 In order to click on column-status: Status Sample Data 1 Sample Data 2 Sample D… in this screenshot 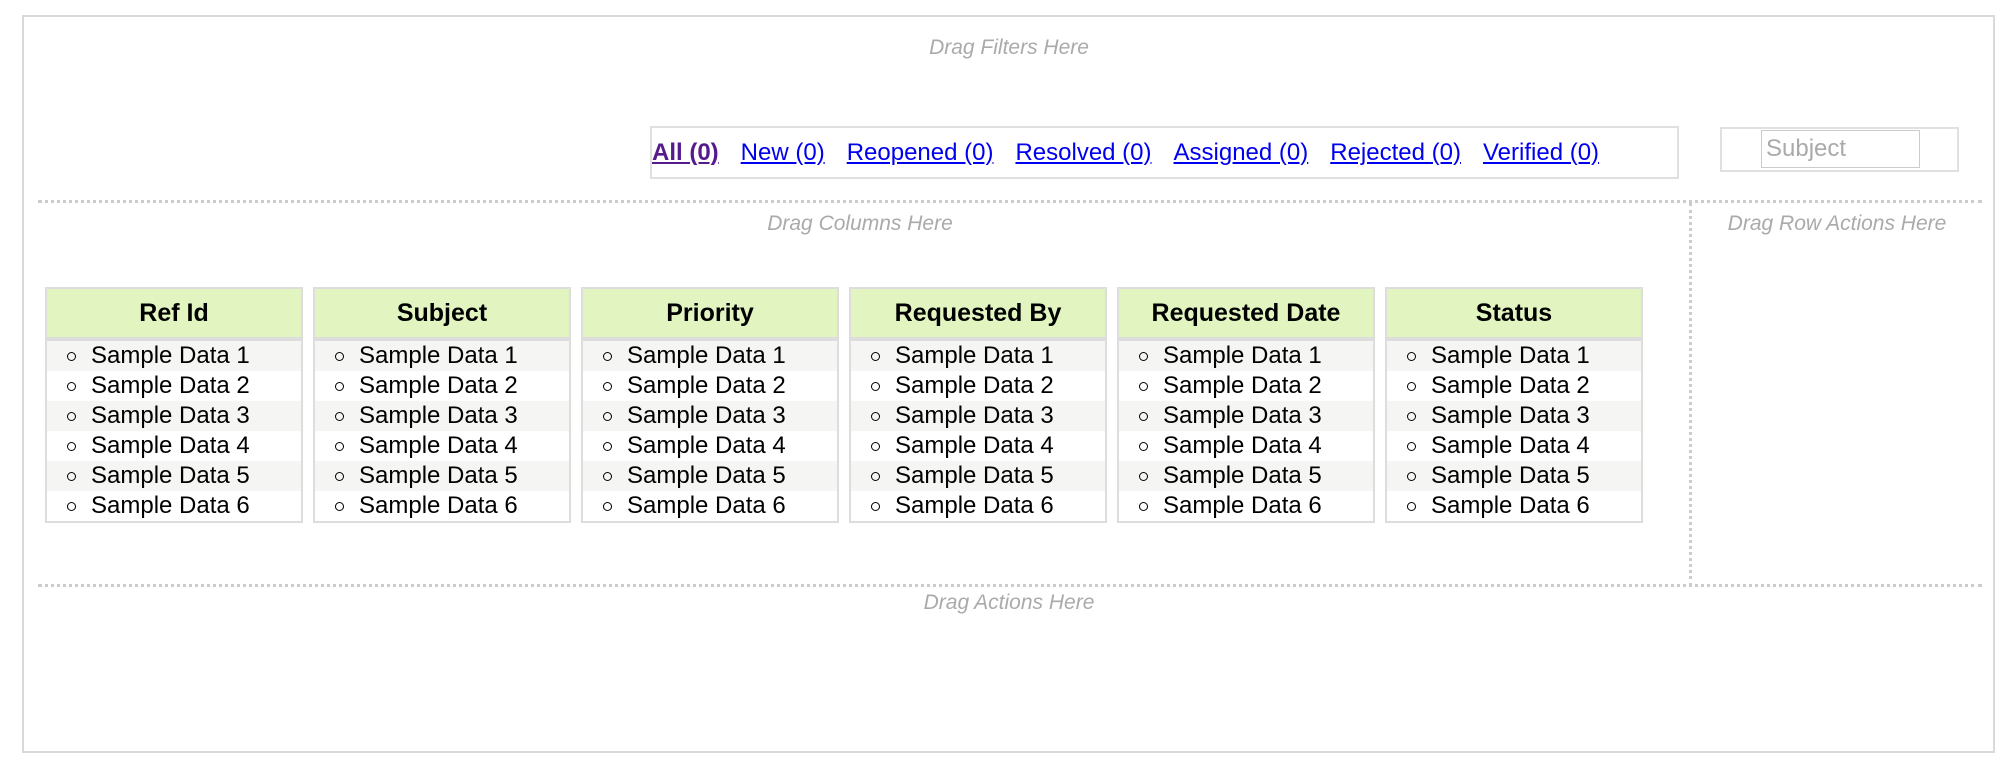, I will do `click(1514, 405)`.